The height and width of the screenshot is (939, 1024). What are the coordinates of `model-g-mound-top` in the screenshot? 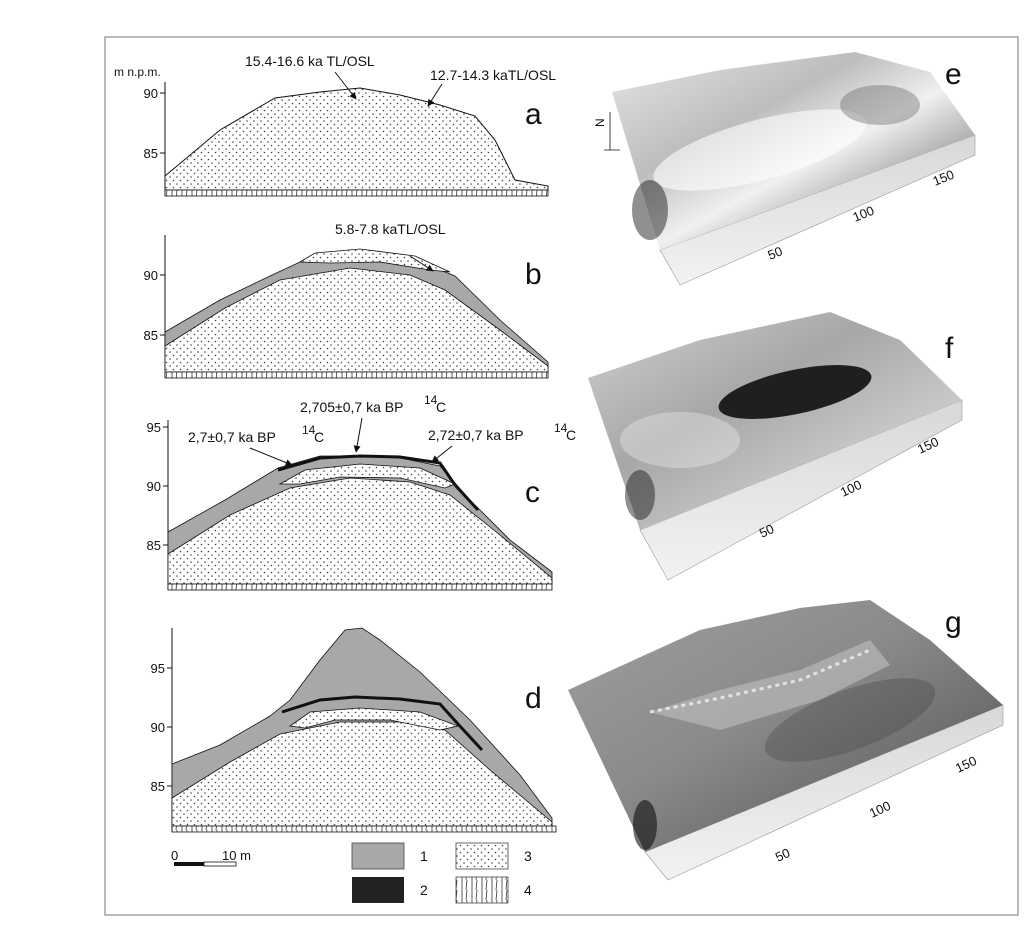 It's located at (770, 685).